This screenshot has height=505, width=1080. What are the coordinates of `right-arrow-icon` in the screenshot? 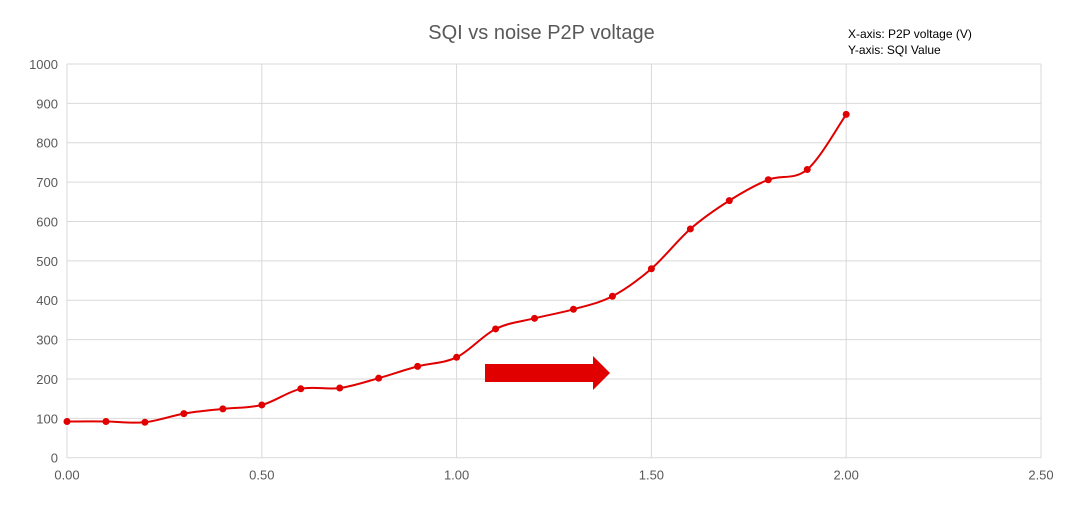 It's located at (547, 373).